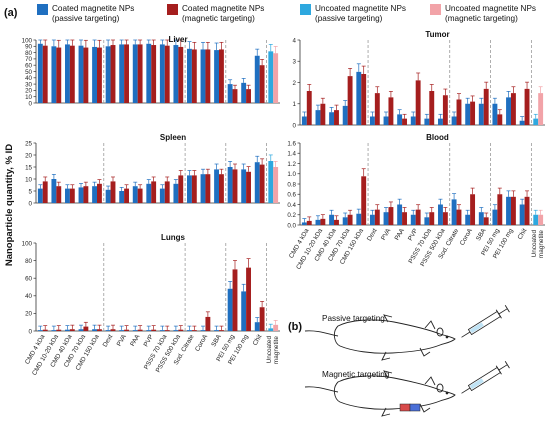 This screenshot has height=422, width=550. I want to click on bar-liver-paa-s1, so click(140, 73).